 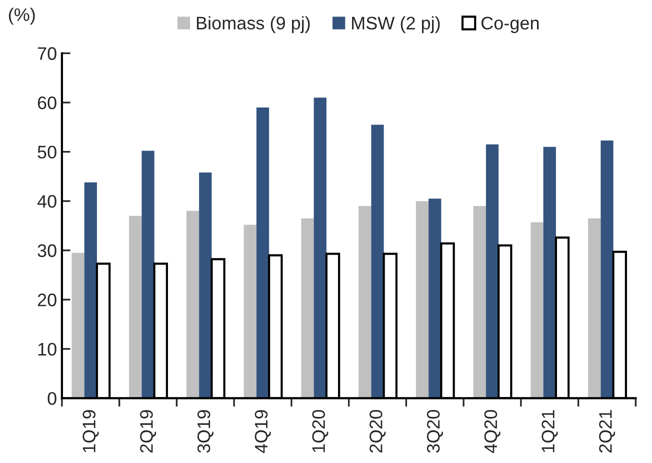 I want to click on y-tick-label: 0, so click(x=52, y=398).